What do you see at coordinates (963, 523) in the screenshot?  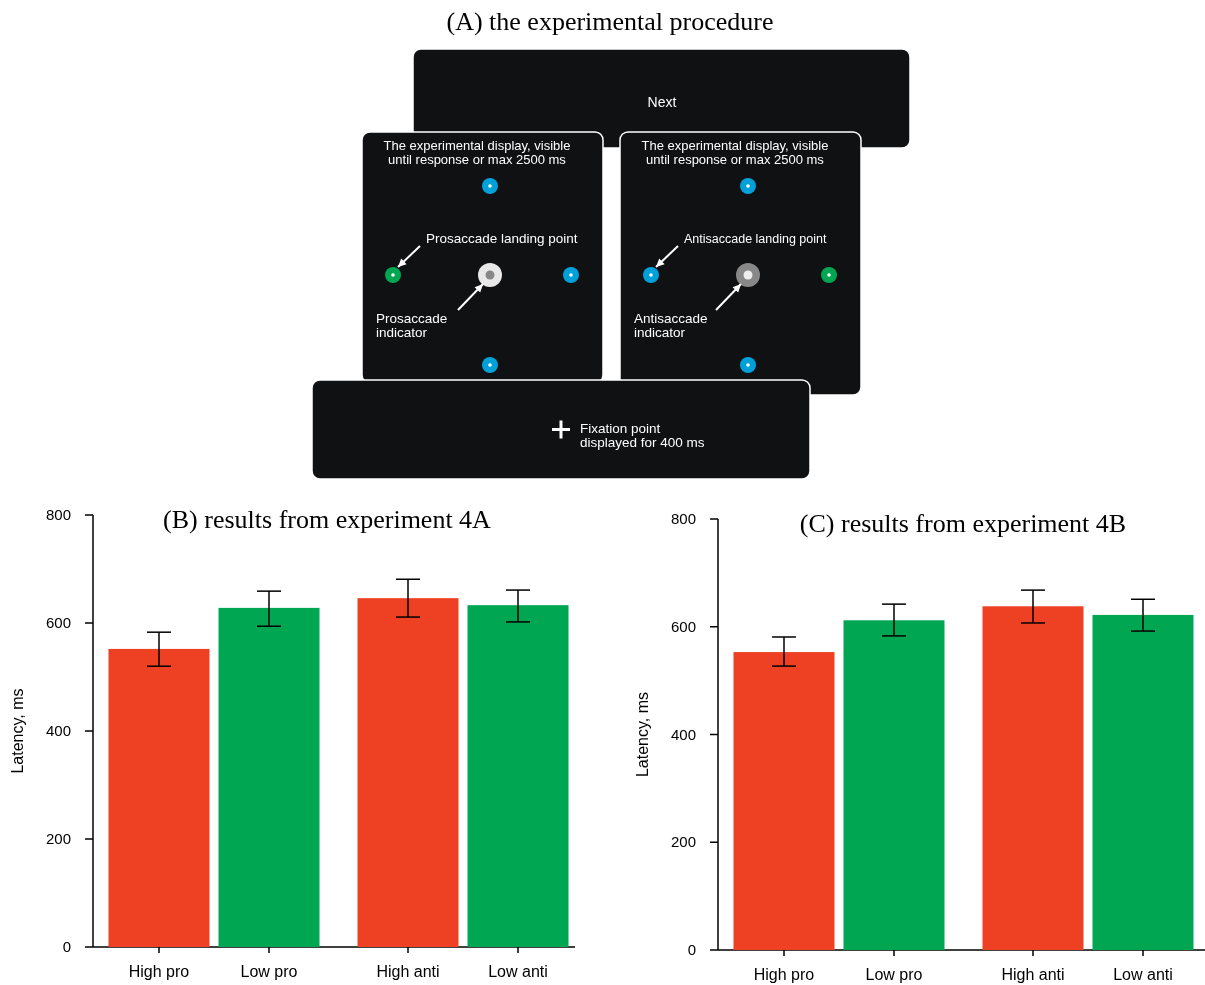 I see `chart-title: (C) results from experiment 4B` at bounding box center [963, 523].